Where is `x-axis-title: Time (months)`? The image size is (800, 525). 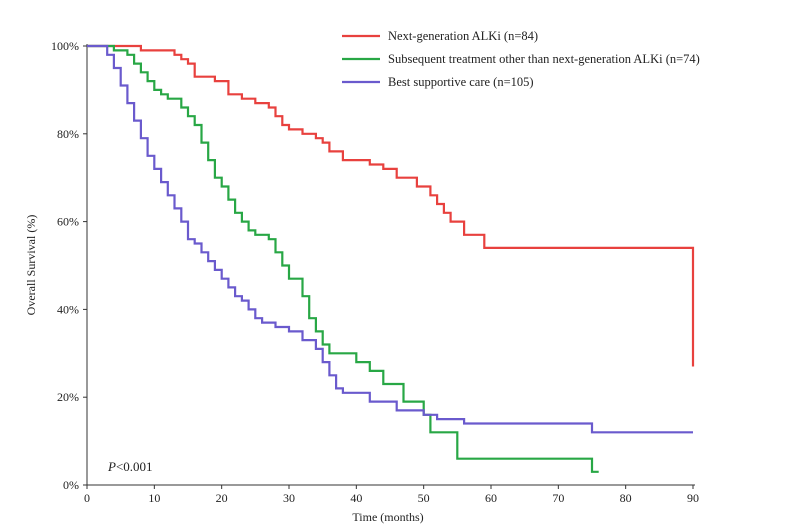
x-axis-title: Time (months) is located at coordinates (387, 517).